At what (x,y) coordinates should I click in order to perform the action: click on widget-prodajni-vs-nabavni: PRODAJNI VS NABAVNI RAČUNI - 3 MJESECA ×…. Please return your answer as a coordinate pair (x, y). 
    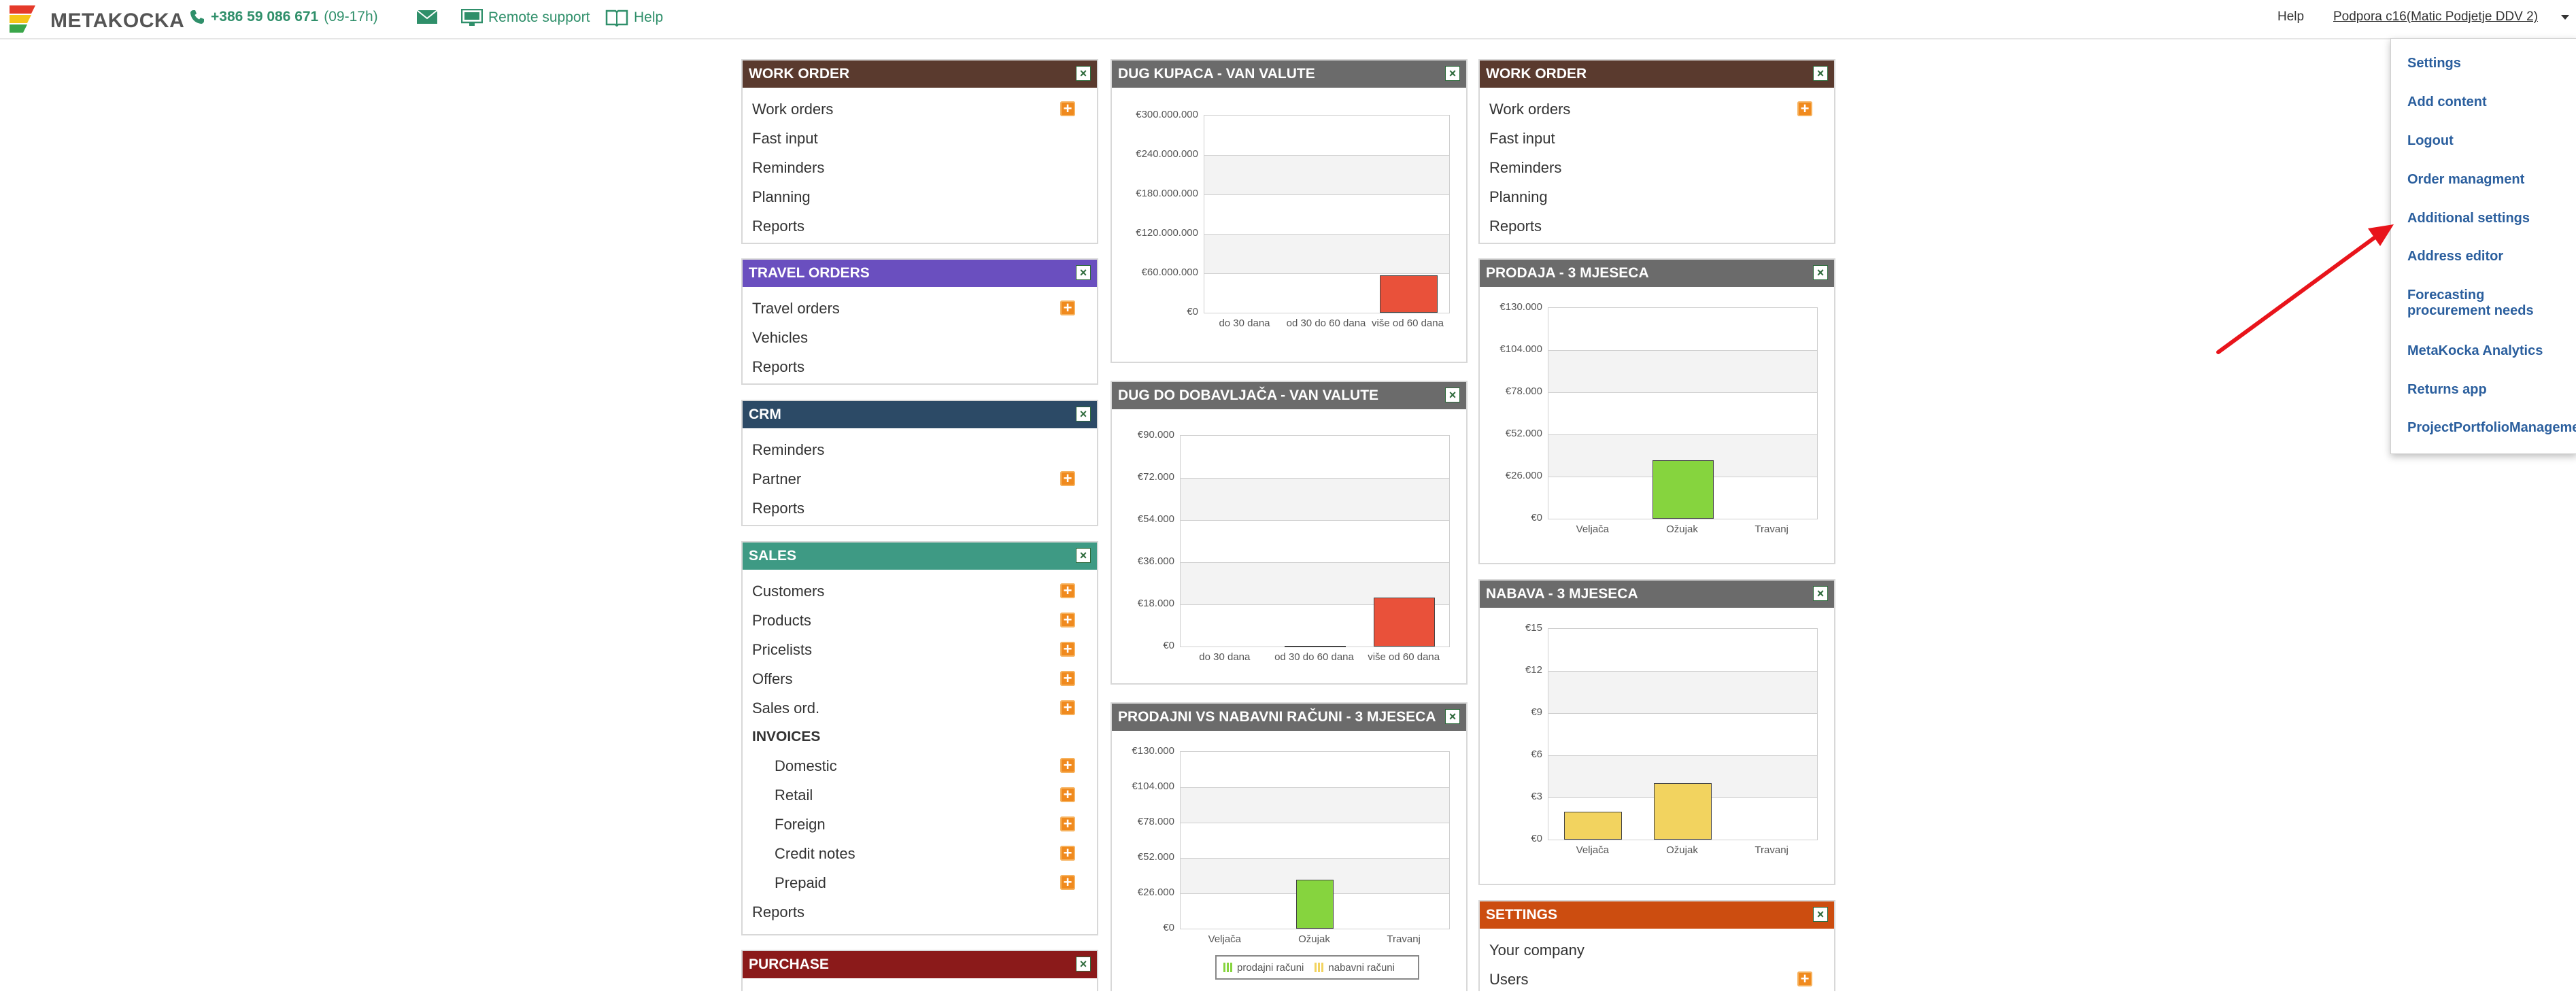
    Looking at the image, I should click on (1289, 846).